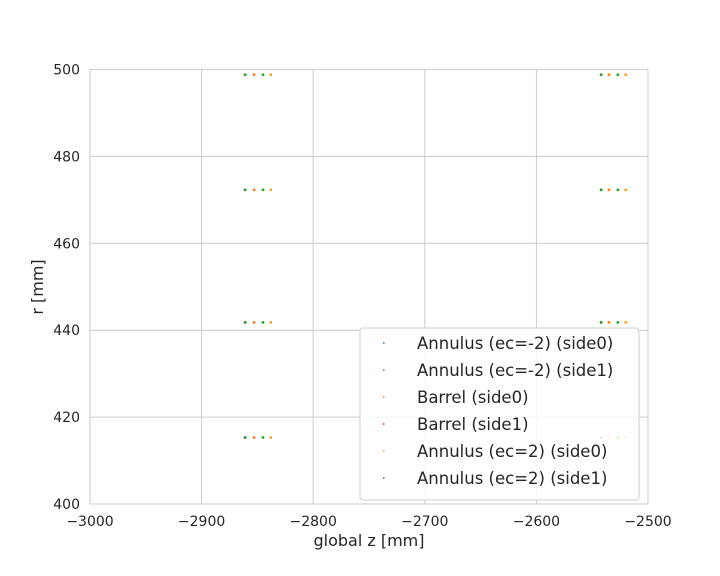 Image resolution: width=720 pixels, height=576 pixels. What do you see at coordinates (473, 424) in the screenshot?
I see `legend-entry-label: Barrel (side1)` at bounding box center [473, 424].